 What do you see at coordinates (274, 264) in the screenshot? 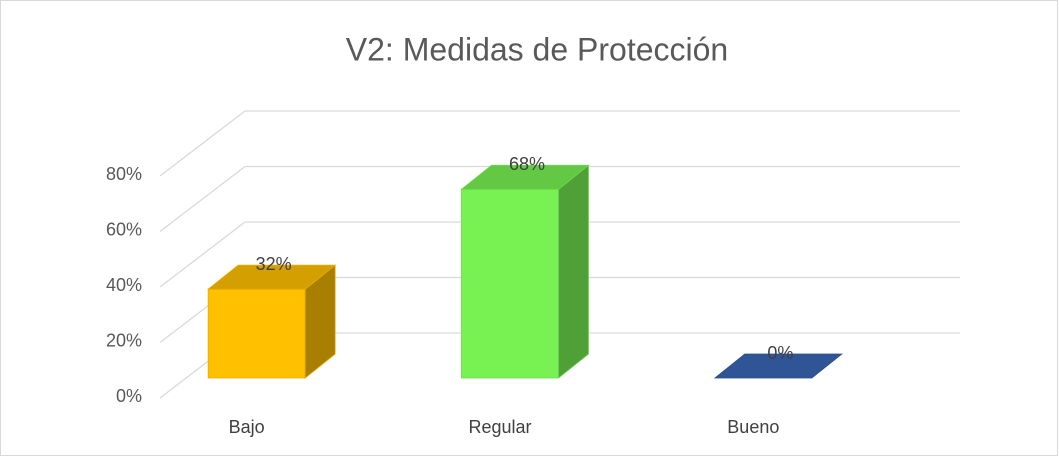
I see `value-label: 32%` at bounding box center [274, 264].